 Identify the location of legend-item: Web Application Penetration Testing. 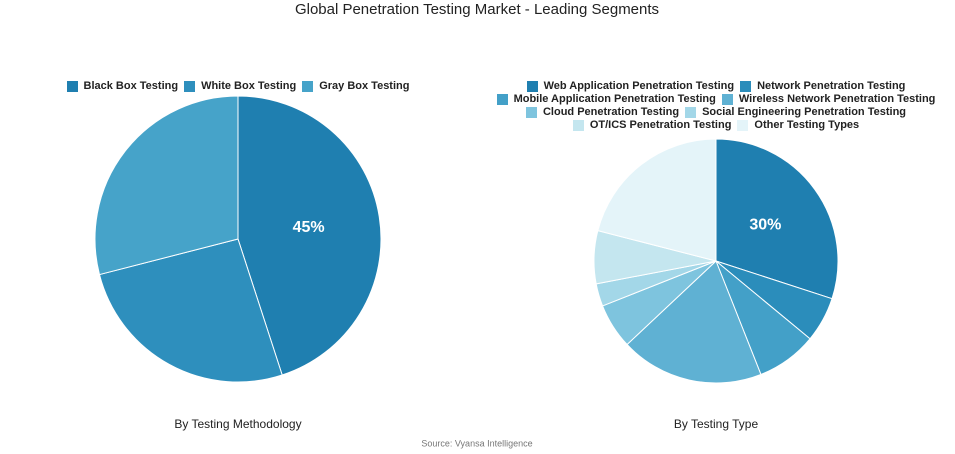
(630, 86).